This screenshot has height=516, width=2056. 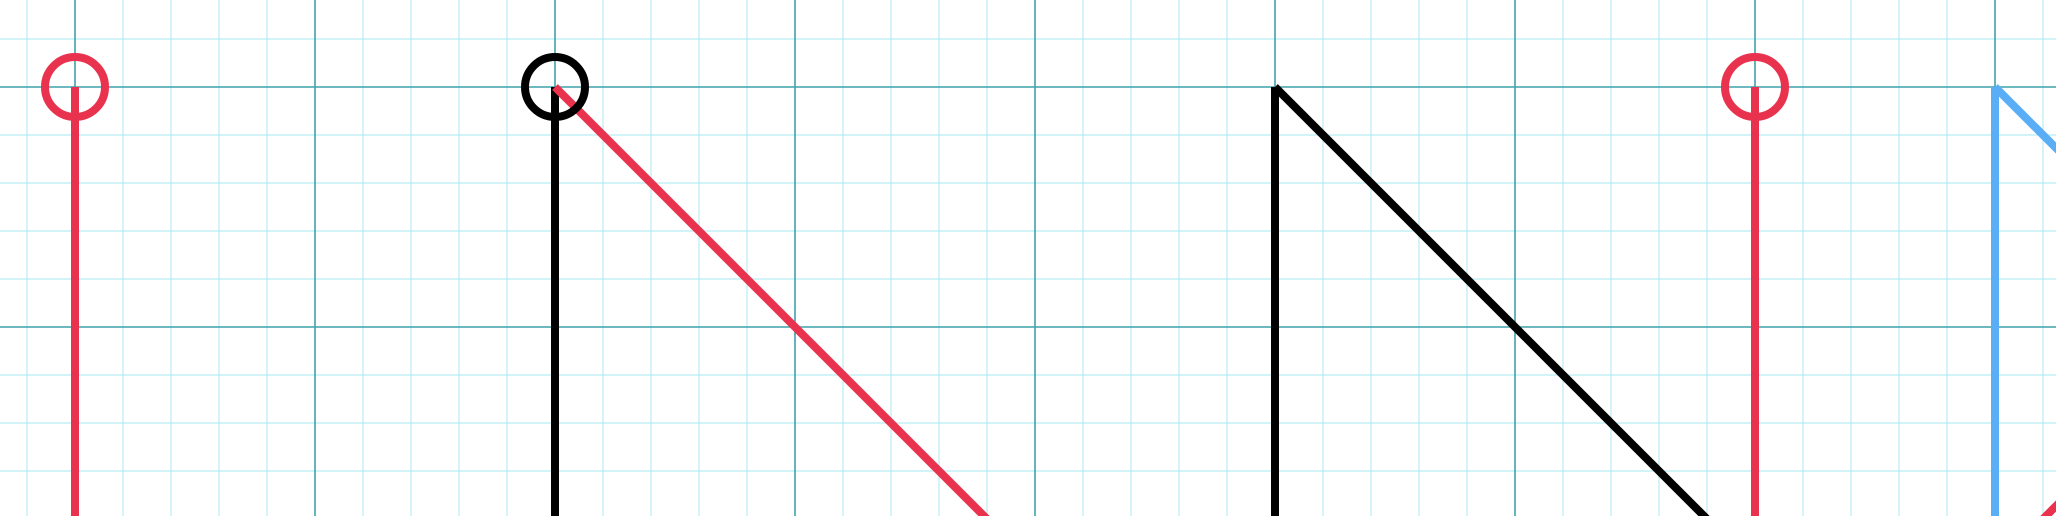 What do you see at coordinates (555, 87) in the screenshot?
I see `panel-2-endpoint-marker-1-black` at bounding box center [555, 87].